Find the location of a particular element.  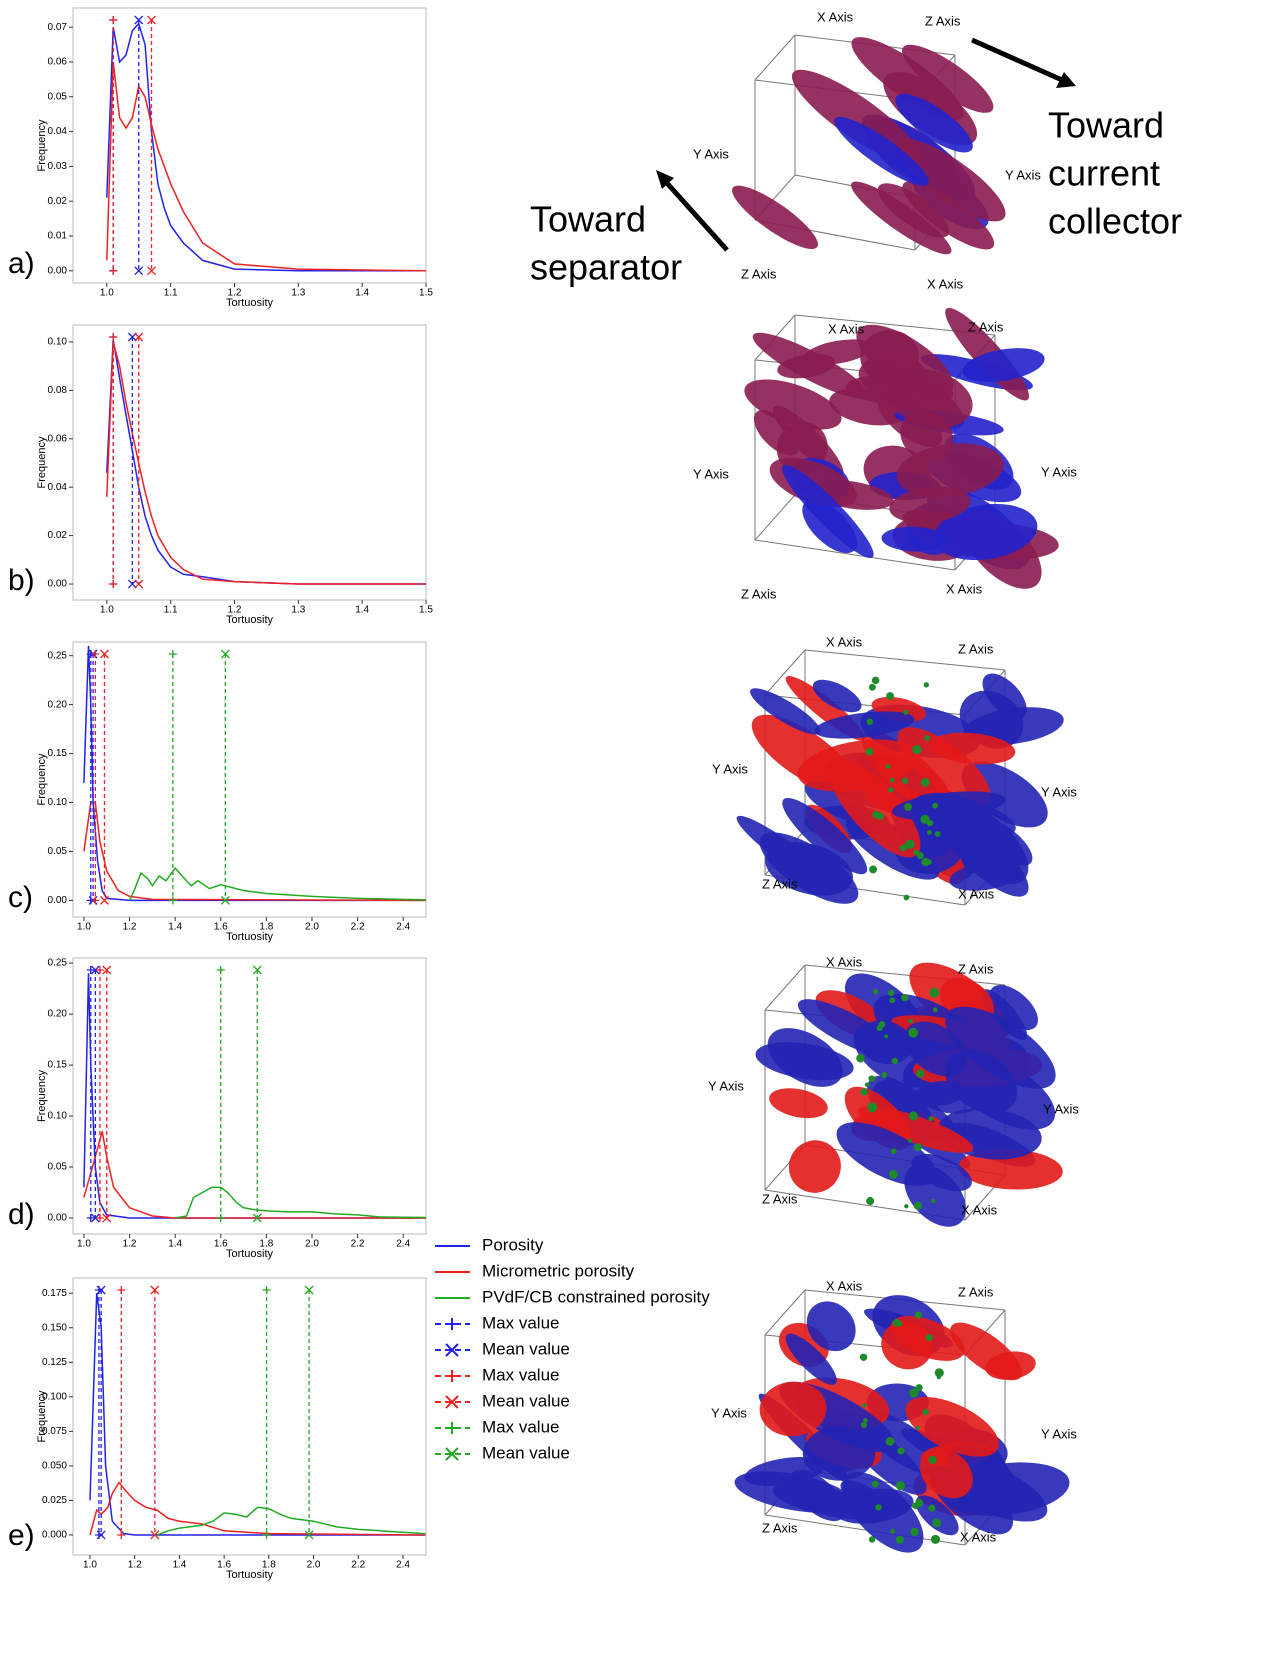

y-tick-label: 0.15 is located at coordinates (58, 1065).